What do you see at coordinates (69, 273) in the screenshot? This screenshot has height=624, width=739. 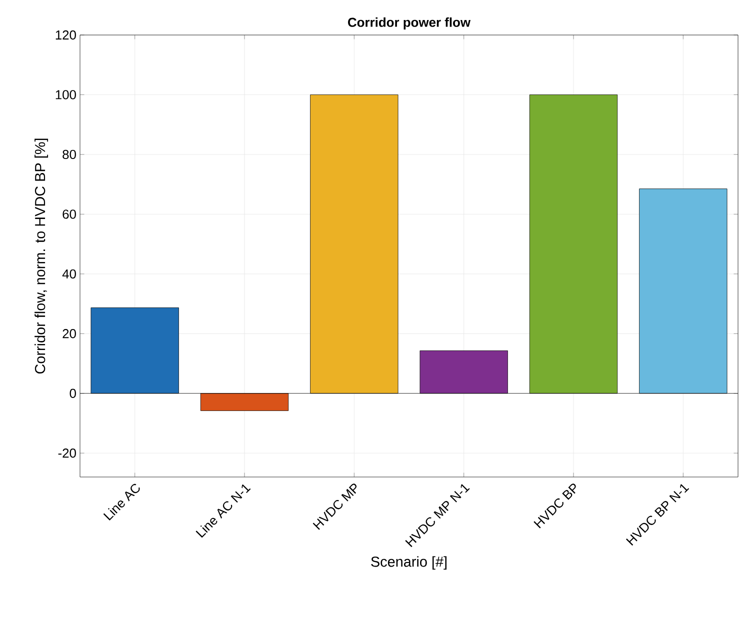 I see `y-tick-label: 40` at bounding box center [69, 273].